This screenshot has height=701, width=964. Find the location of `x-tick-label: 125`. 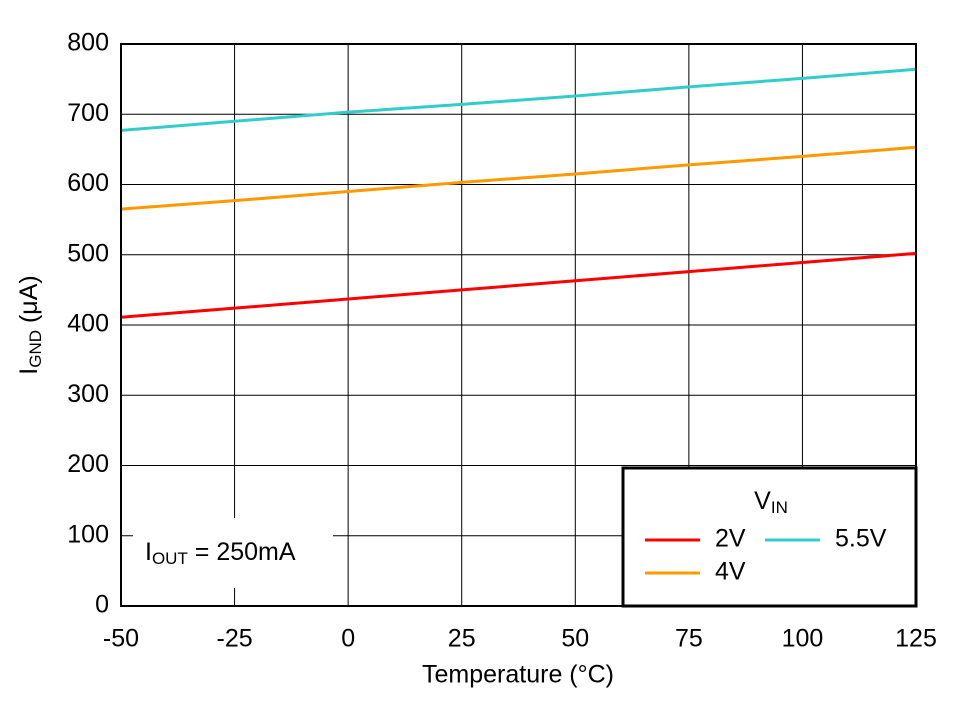

x-tick-label: 125 is located at coordinates (916, 639).